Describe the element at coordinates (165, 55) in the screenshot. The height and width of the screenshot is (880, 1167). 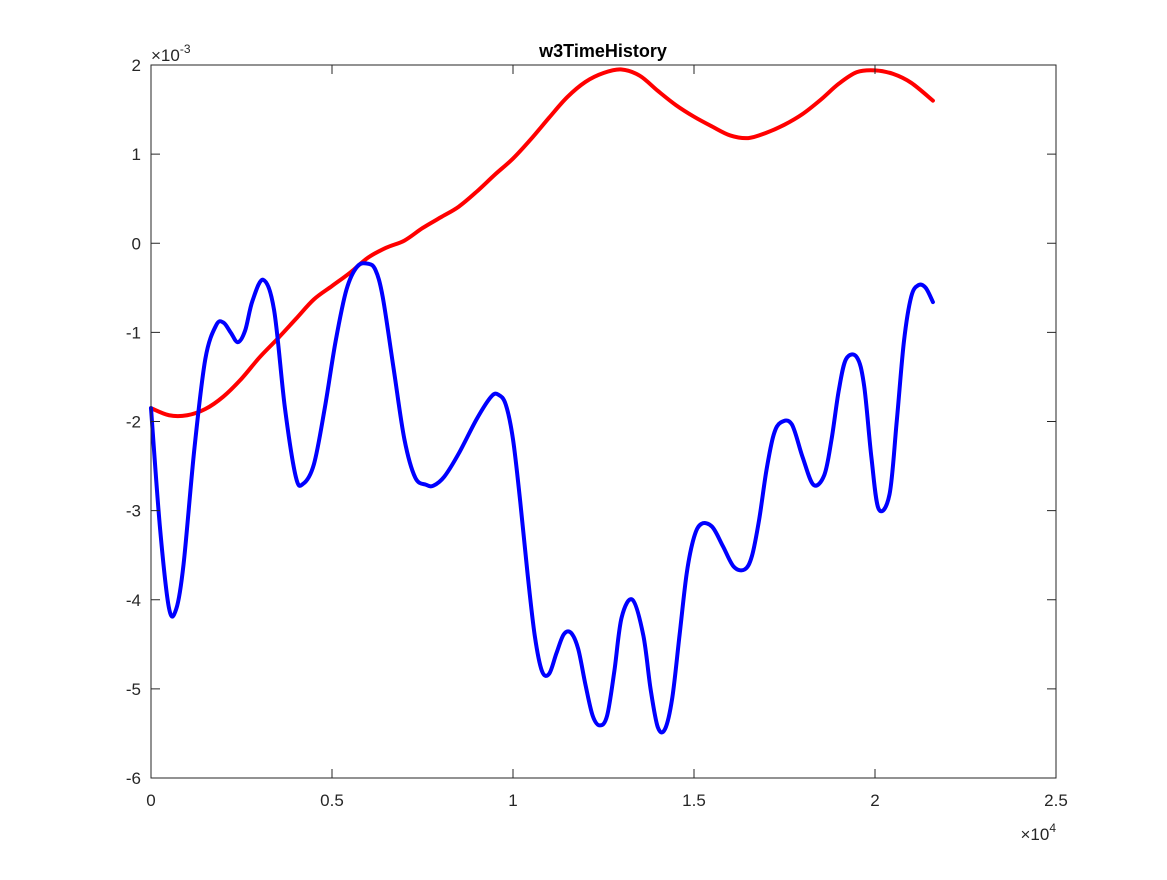
I see `y-exponent-base: ×10` at that location.